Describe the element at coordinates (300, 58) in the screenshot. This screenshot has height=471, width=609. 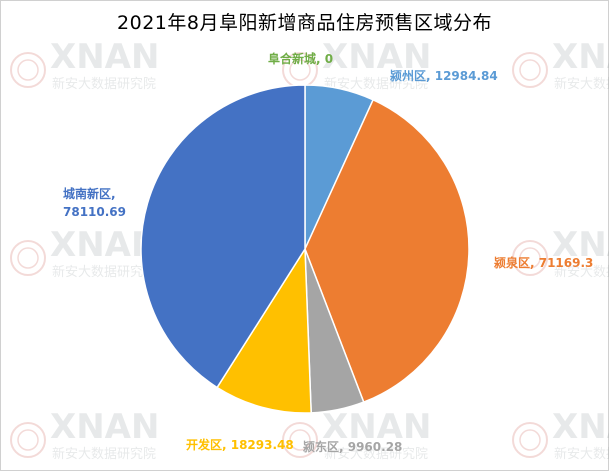
I see `data-label: 阜合新城, 0` at that location.